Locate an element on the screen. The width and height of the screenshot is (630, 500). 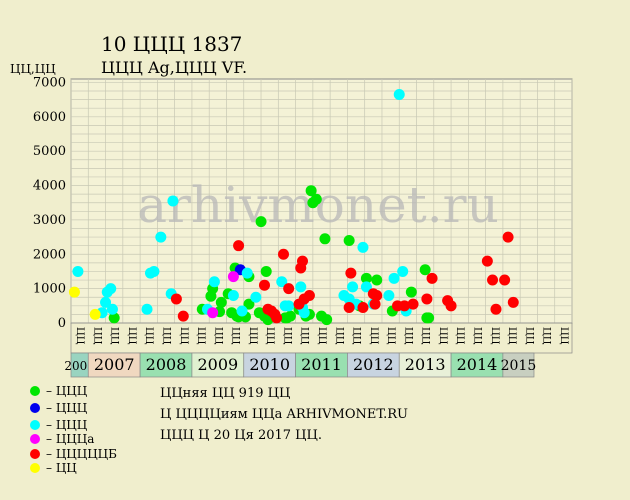
chart-subtitle: ЦЦЦ Ag,ЦЦЦ VF. is located at coordinates (174, 67).